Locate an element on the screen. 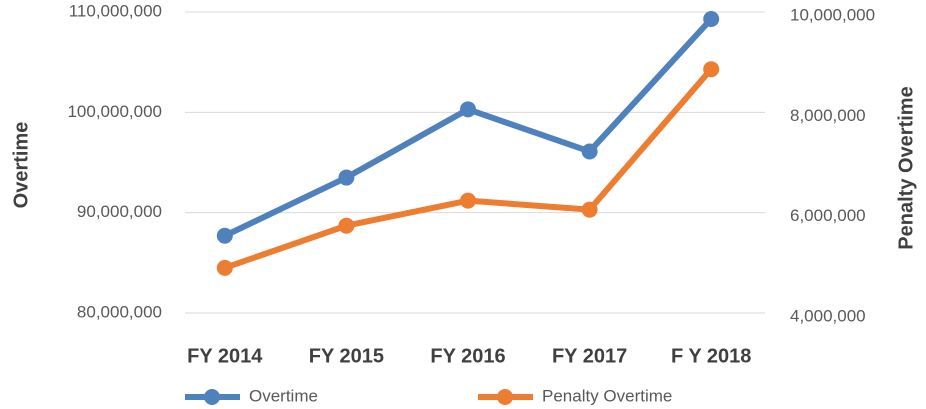 Image resolution: width=926 pixels, height=409 pixels. y-tick-label: 110,000,000 is located at coordinates (115, 10).